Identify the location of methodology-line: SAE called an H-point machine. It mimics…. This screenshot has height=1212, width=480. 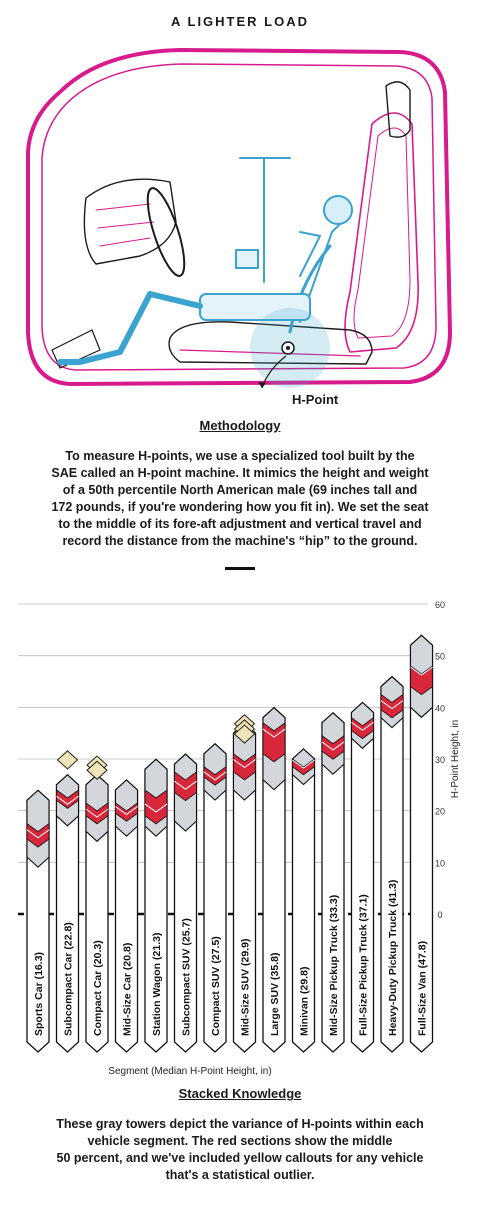
(240, 473).